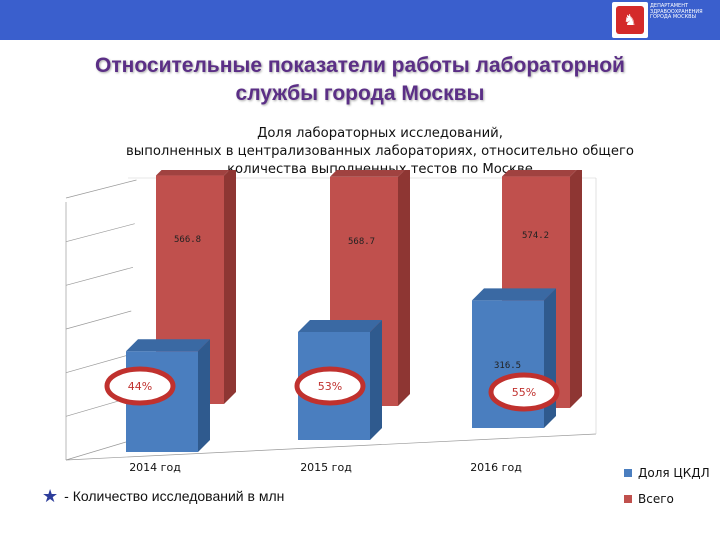 The image size is (720, 540). Describe the element at coordinates (331, 447) in the screenshot. I see `axis-floor` at that location.